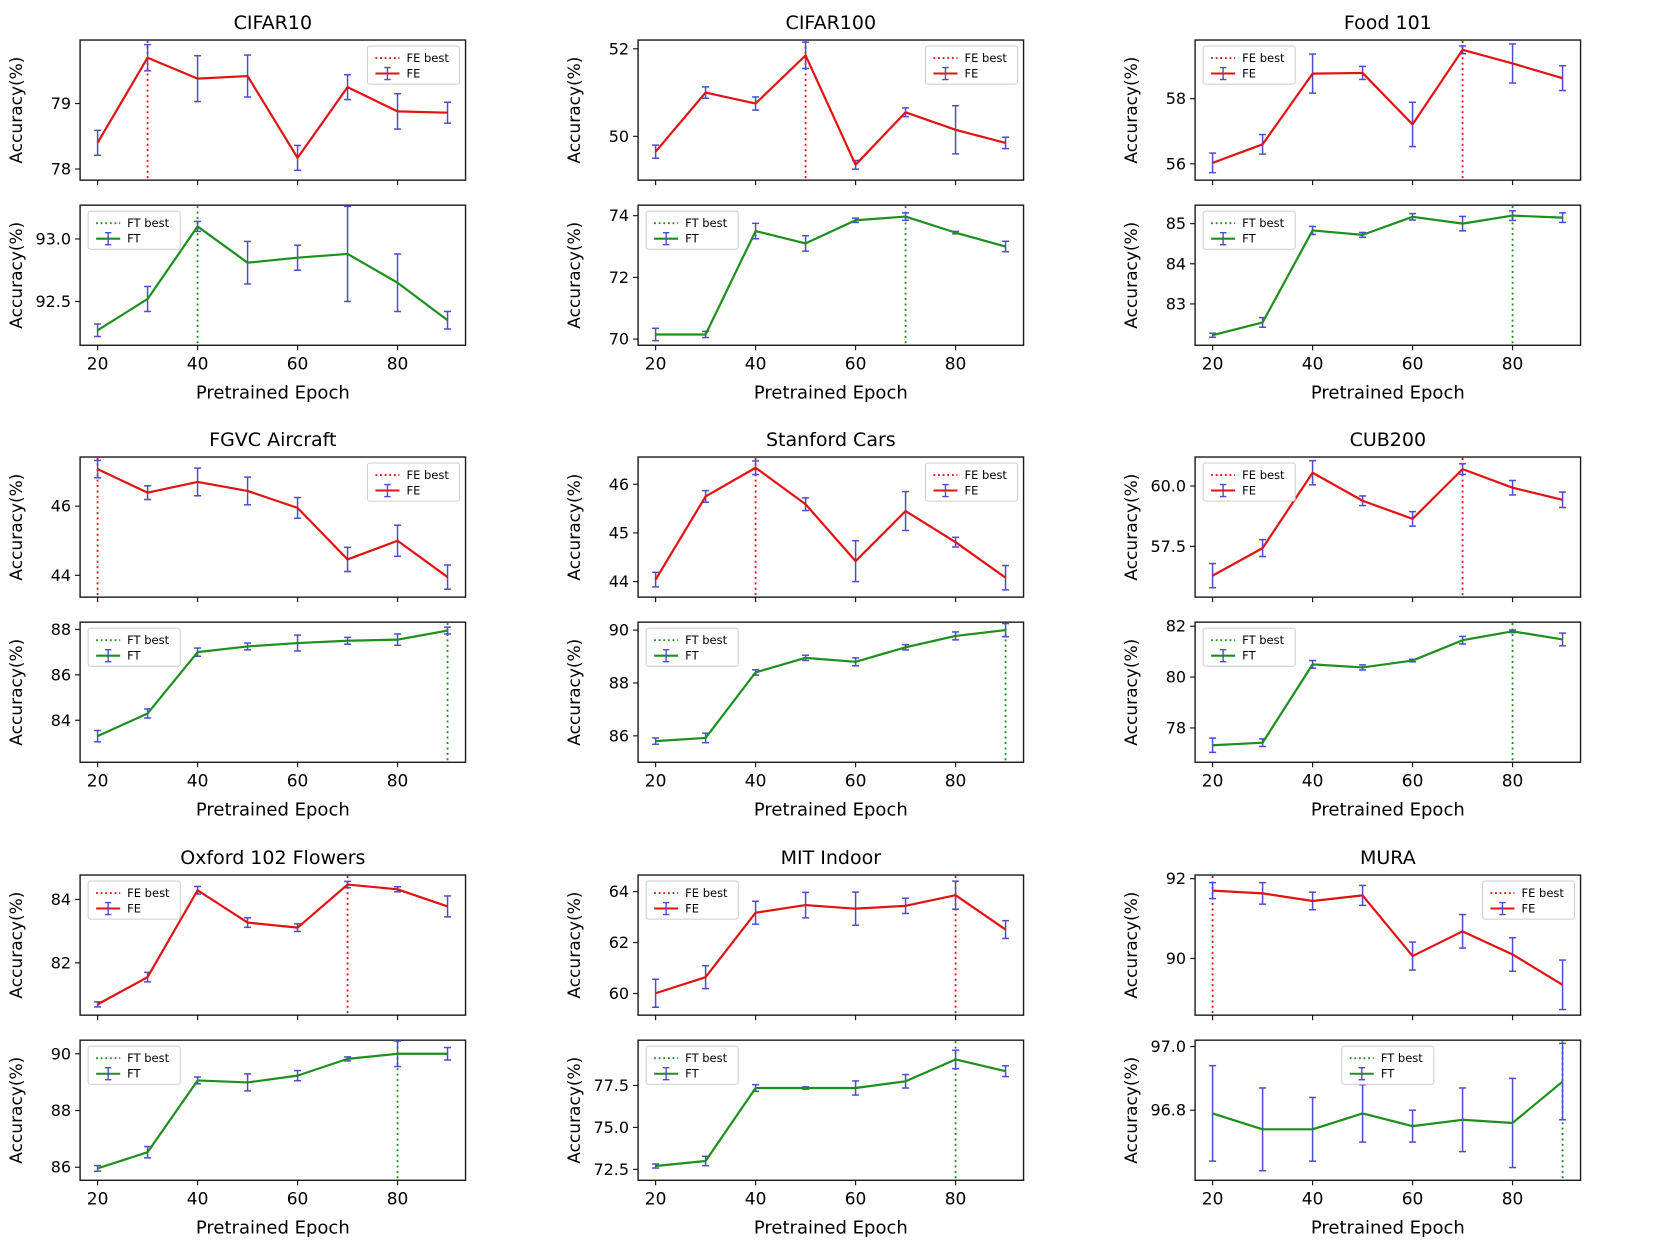 The image size is (1673, 1252). I want to click on ft-error-bars, so click(273, 1105).